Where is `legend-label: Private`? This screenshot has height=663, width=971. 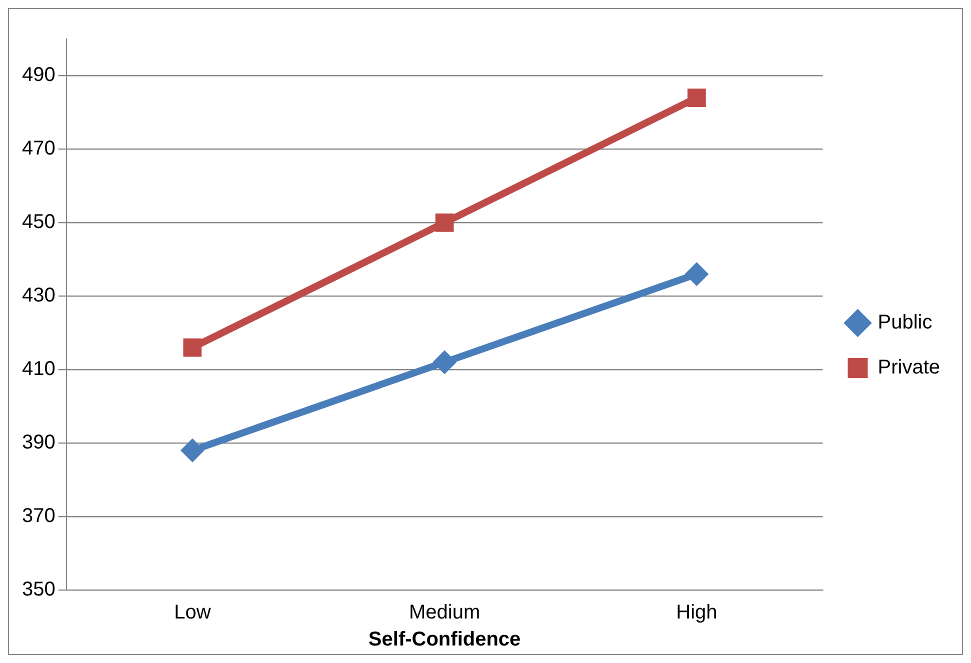 legend-label: Private is located at coordinates (909, 367).